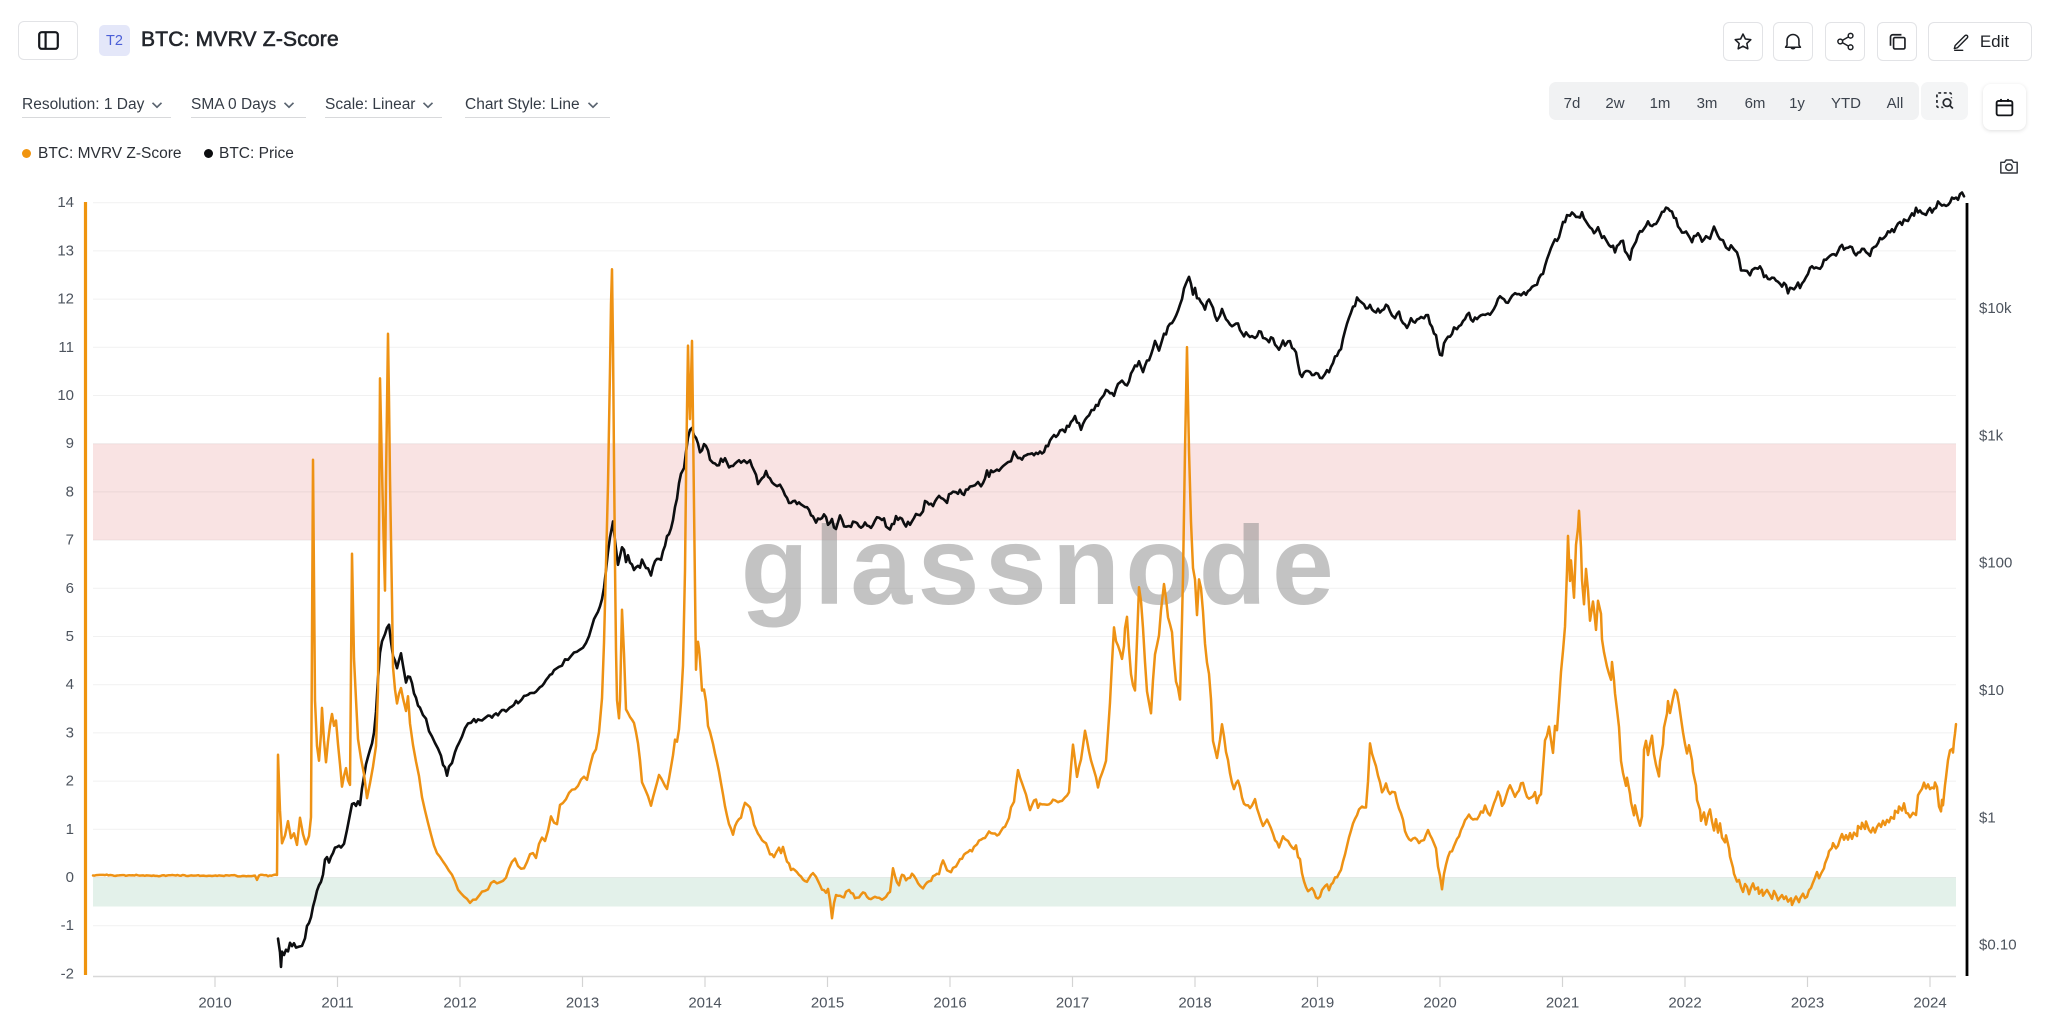 The image size is (2048, 1030). What do you see at coordinates (70, 829) in the screenshot?
I see `svg-text: 1` at bounding box center [70, 829].